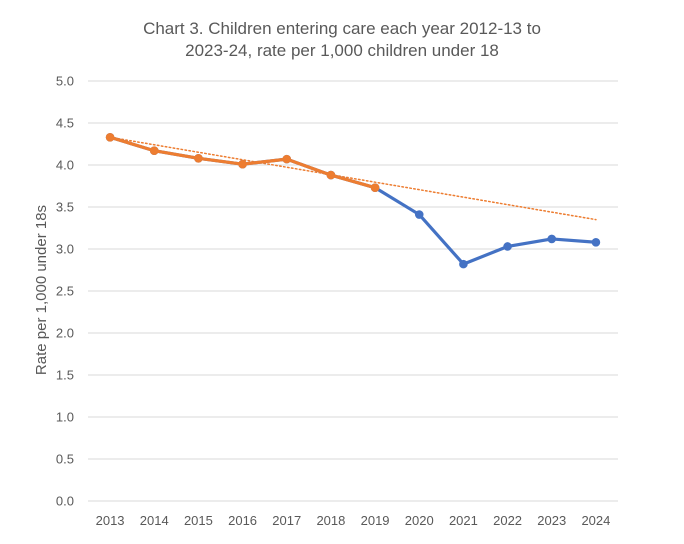 This screenshot has width=684, height=544. What do you see at coordinates (463, 520) in the screenshot?
I see `x-tick-label: 2021` at bounding box center [463, 520].